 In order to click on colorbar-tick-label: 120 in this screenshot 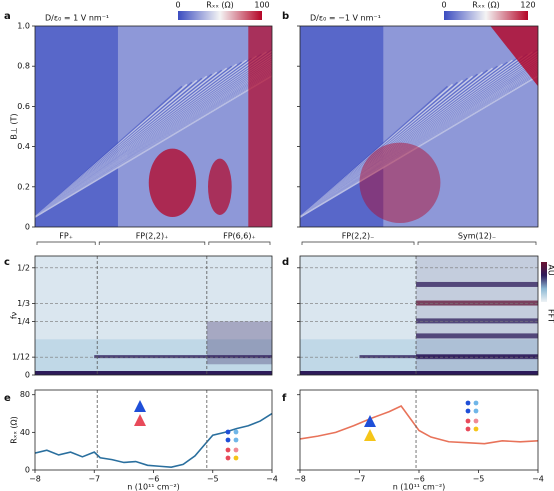, I will do `click(527, 5)`.